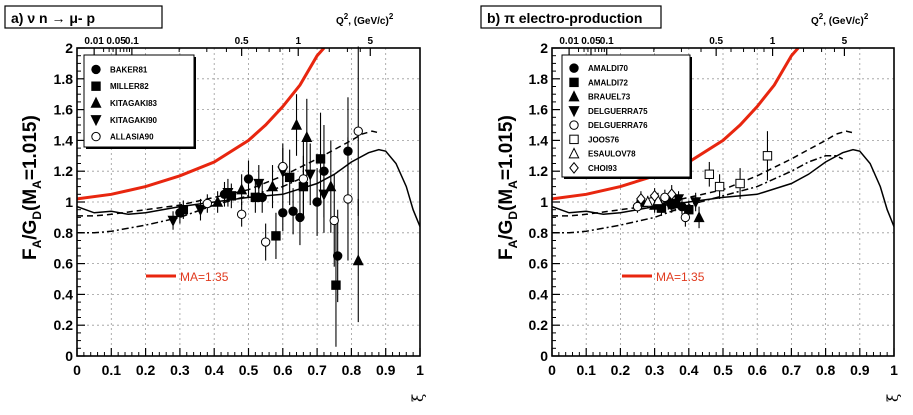  I want to click on curve-red, so click(676, 124).